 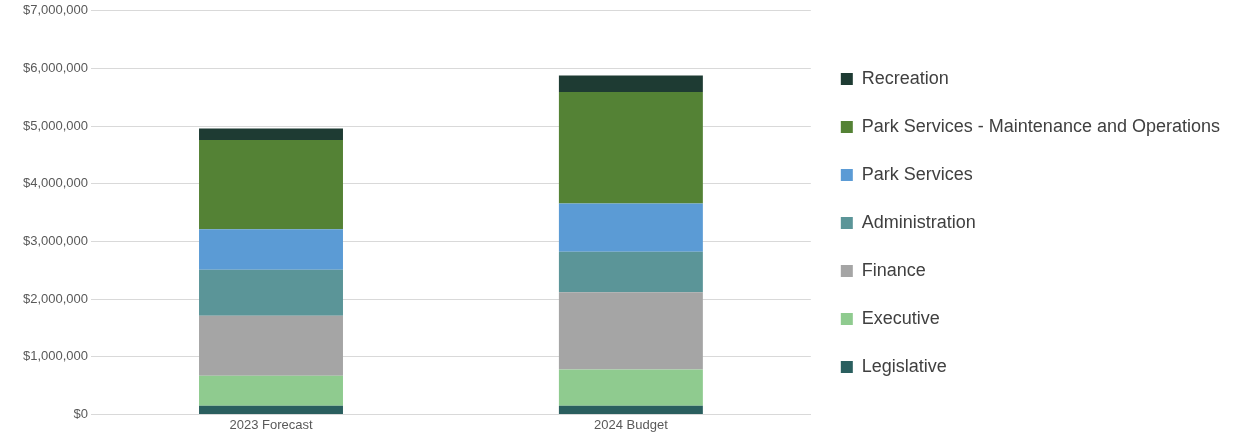 What do you see at coordinates (55, 68) in the screenshot?
I see `y-tick-label: $6,000,000` at bounding box center [55, 68].